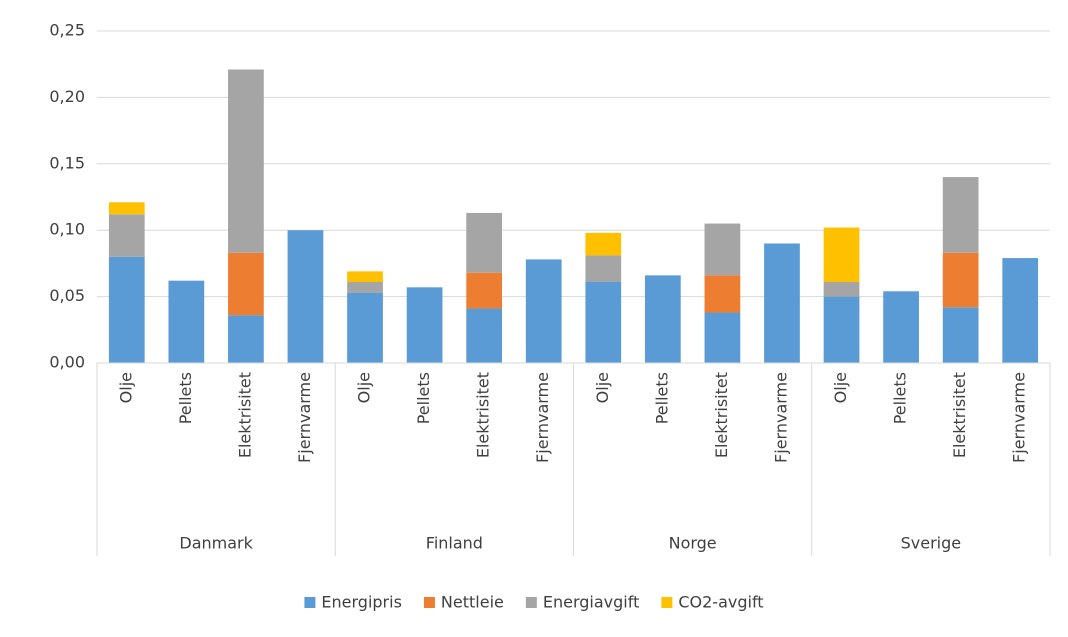  What do you see at coordinates (67, 362) in the screenshot?
I see `y-tick-label: 0,00` at bounding box center [67, 362].